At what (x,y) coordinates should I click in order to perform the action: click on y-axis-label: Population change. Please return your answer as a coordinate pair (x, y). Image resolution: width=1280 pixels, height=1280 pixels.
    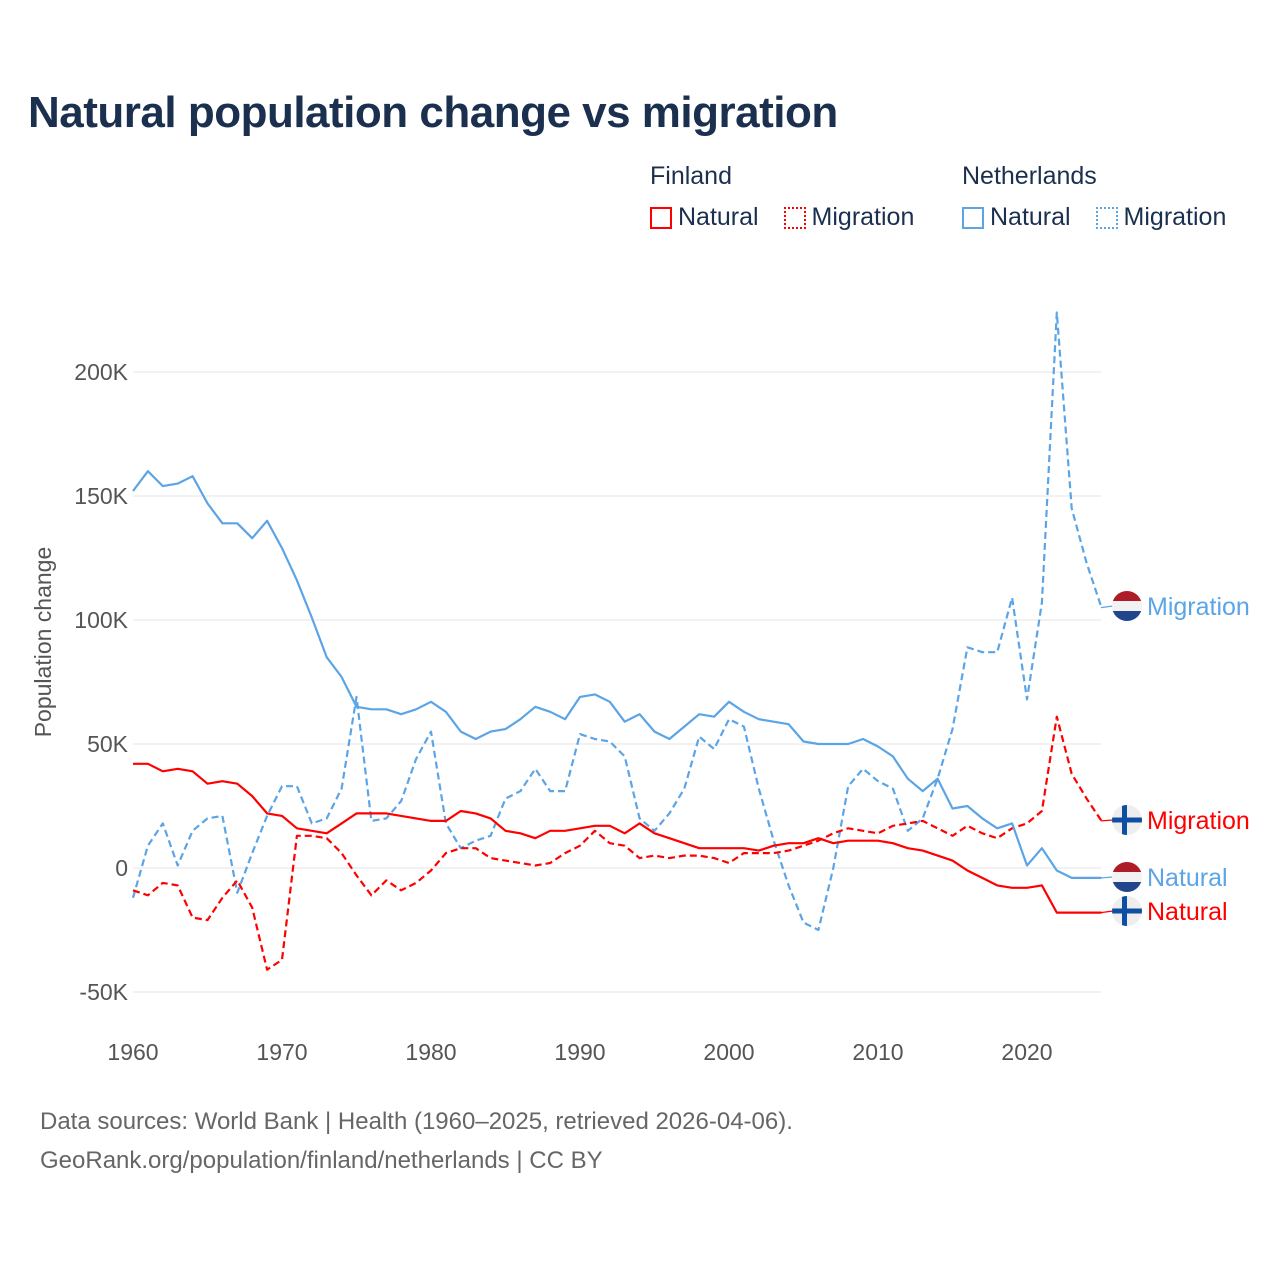
    Looking at the image, I should click on (43, 642).